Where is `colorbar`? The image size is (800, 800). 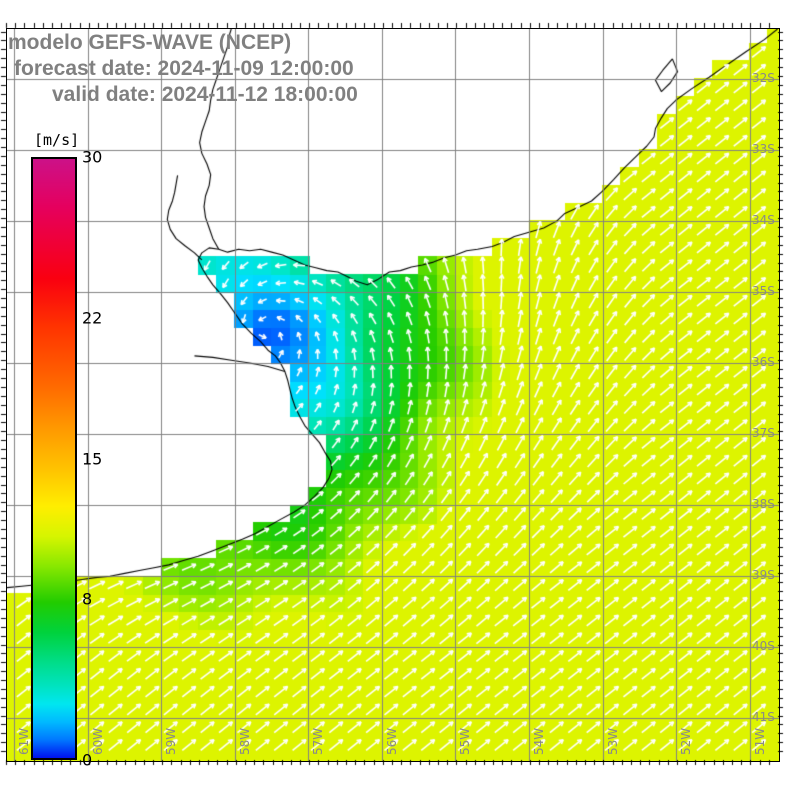
colorbar is located at coordinates (54, 458).